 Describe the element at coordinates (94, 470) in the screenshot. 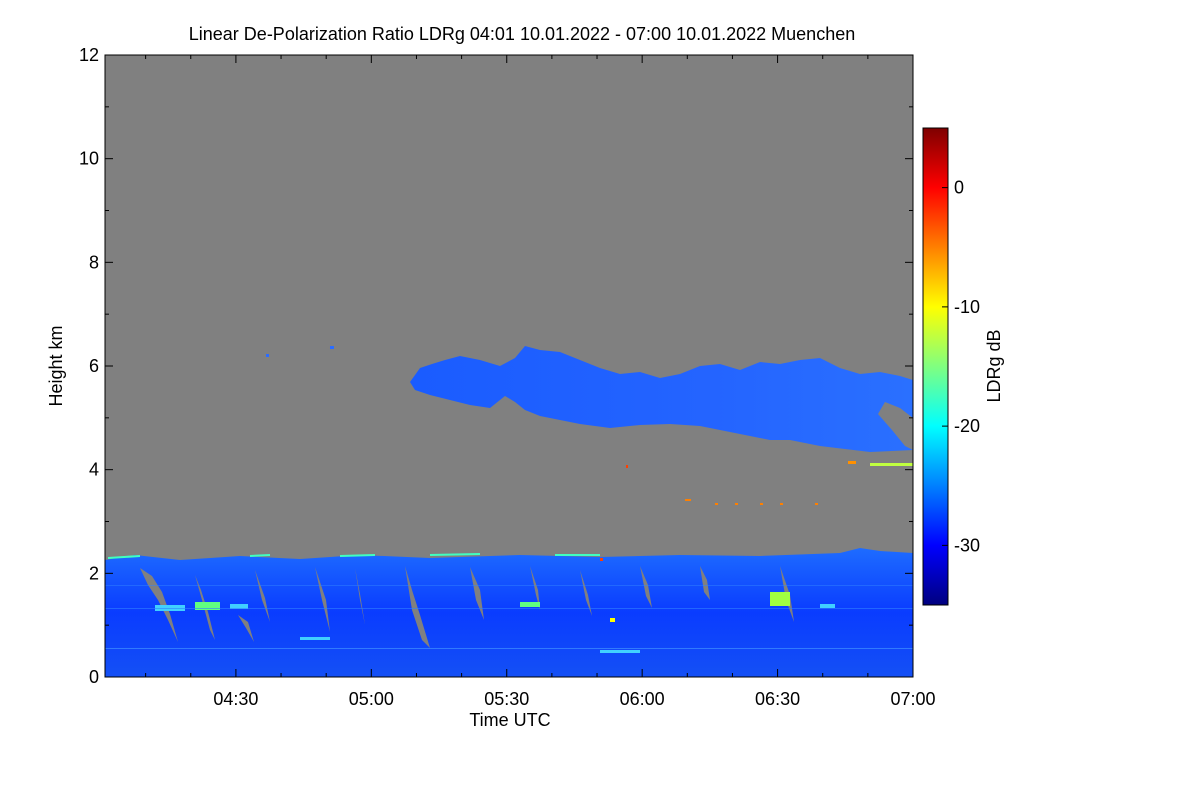

I see `y-tick-label: 4` at that location.